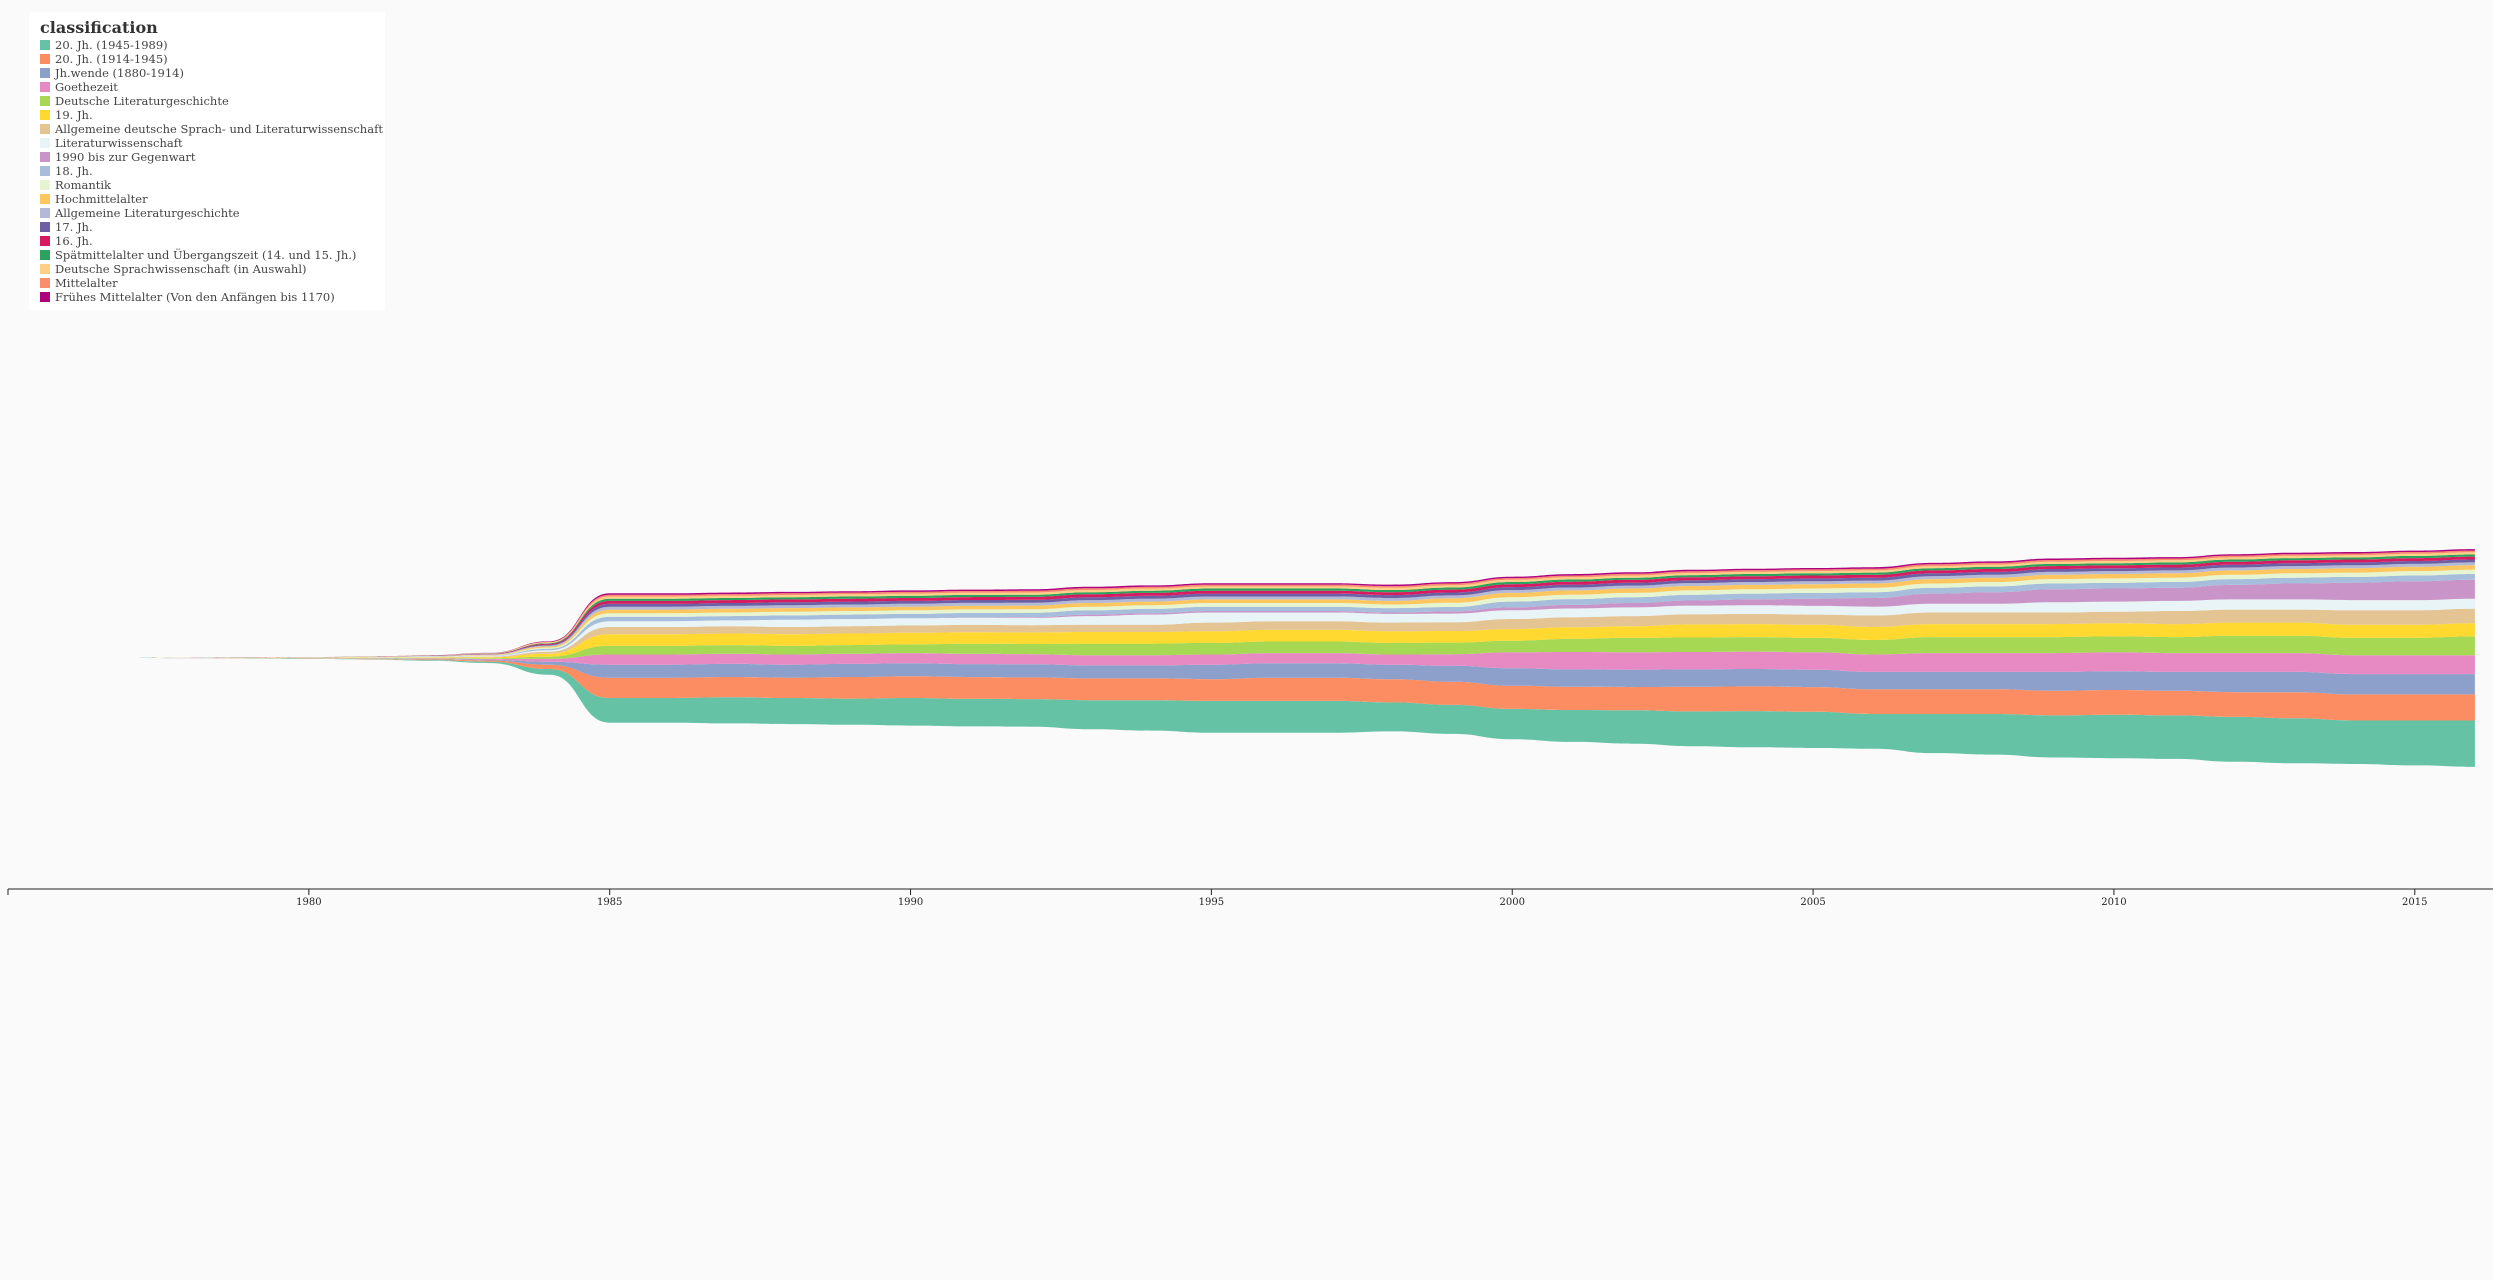  I want to click on legend-label: Goethezeit, so click(86, 87).